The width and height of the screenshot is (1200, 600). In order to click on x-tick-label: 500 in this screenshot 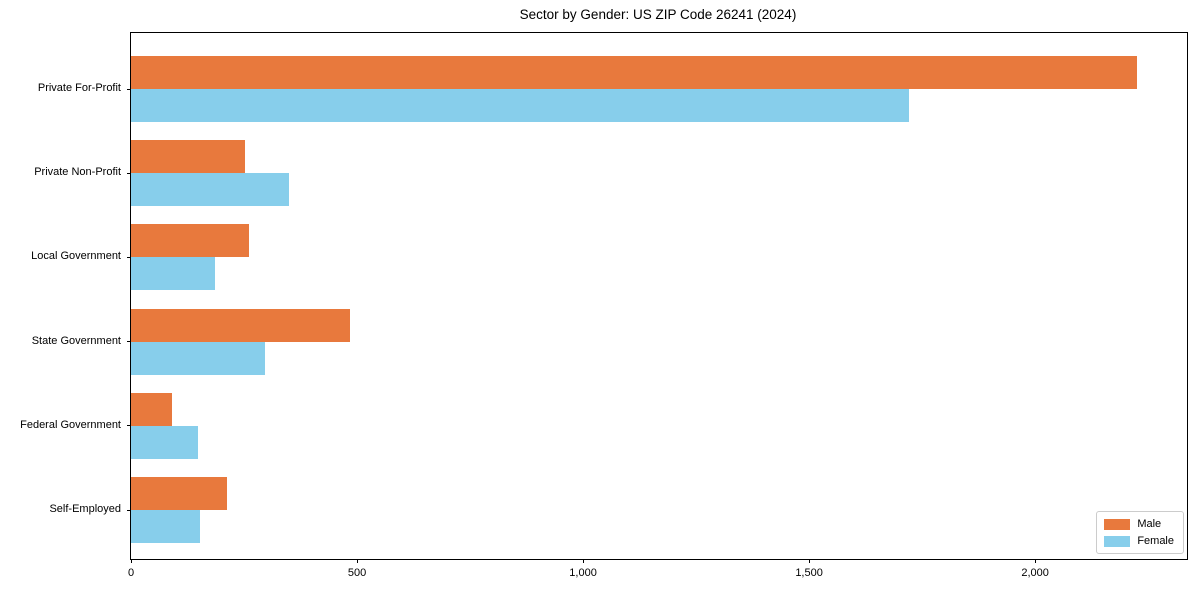, I will do `click(357, 573)`.